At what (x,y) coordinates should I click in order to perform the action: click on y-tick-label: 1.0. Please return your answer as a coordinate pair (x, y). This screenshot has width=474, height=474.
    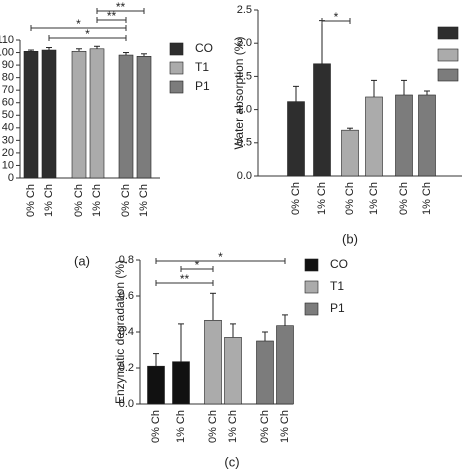
    Looking at the image, I should click on (244, 110).